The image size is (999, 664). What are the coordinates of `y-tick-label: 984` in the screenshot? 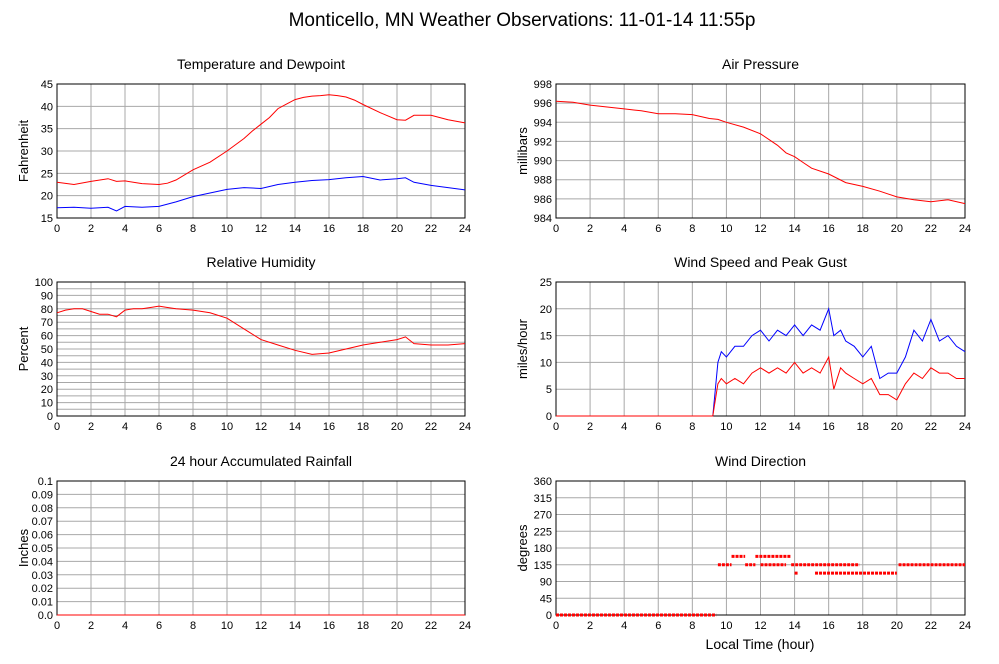 It's located at (543, 219).